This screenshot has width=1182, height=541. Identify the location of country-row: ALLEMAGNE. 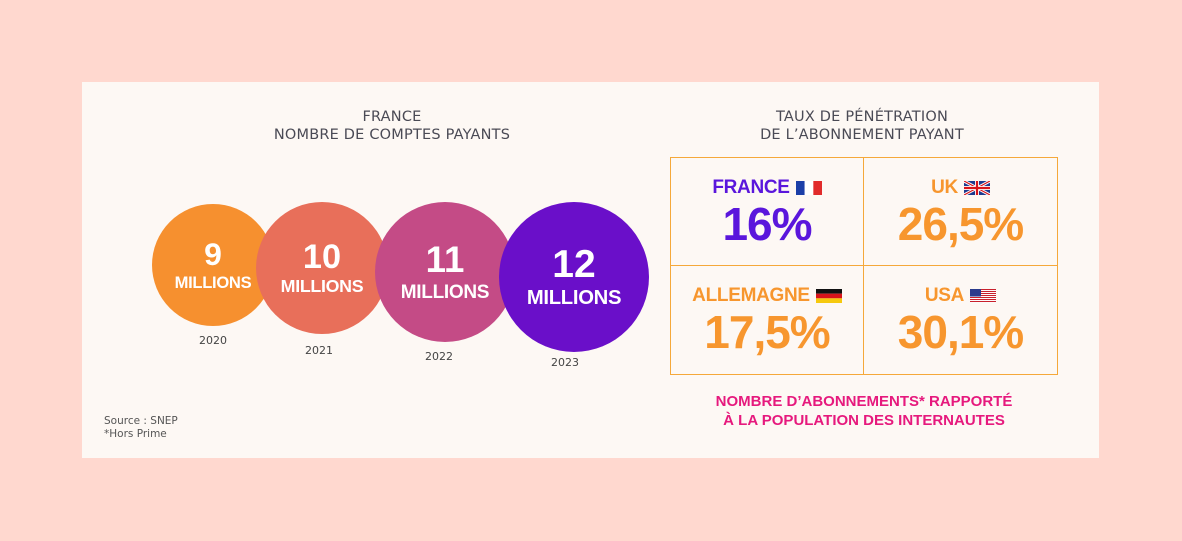
(767, 296).